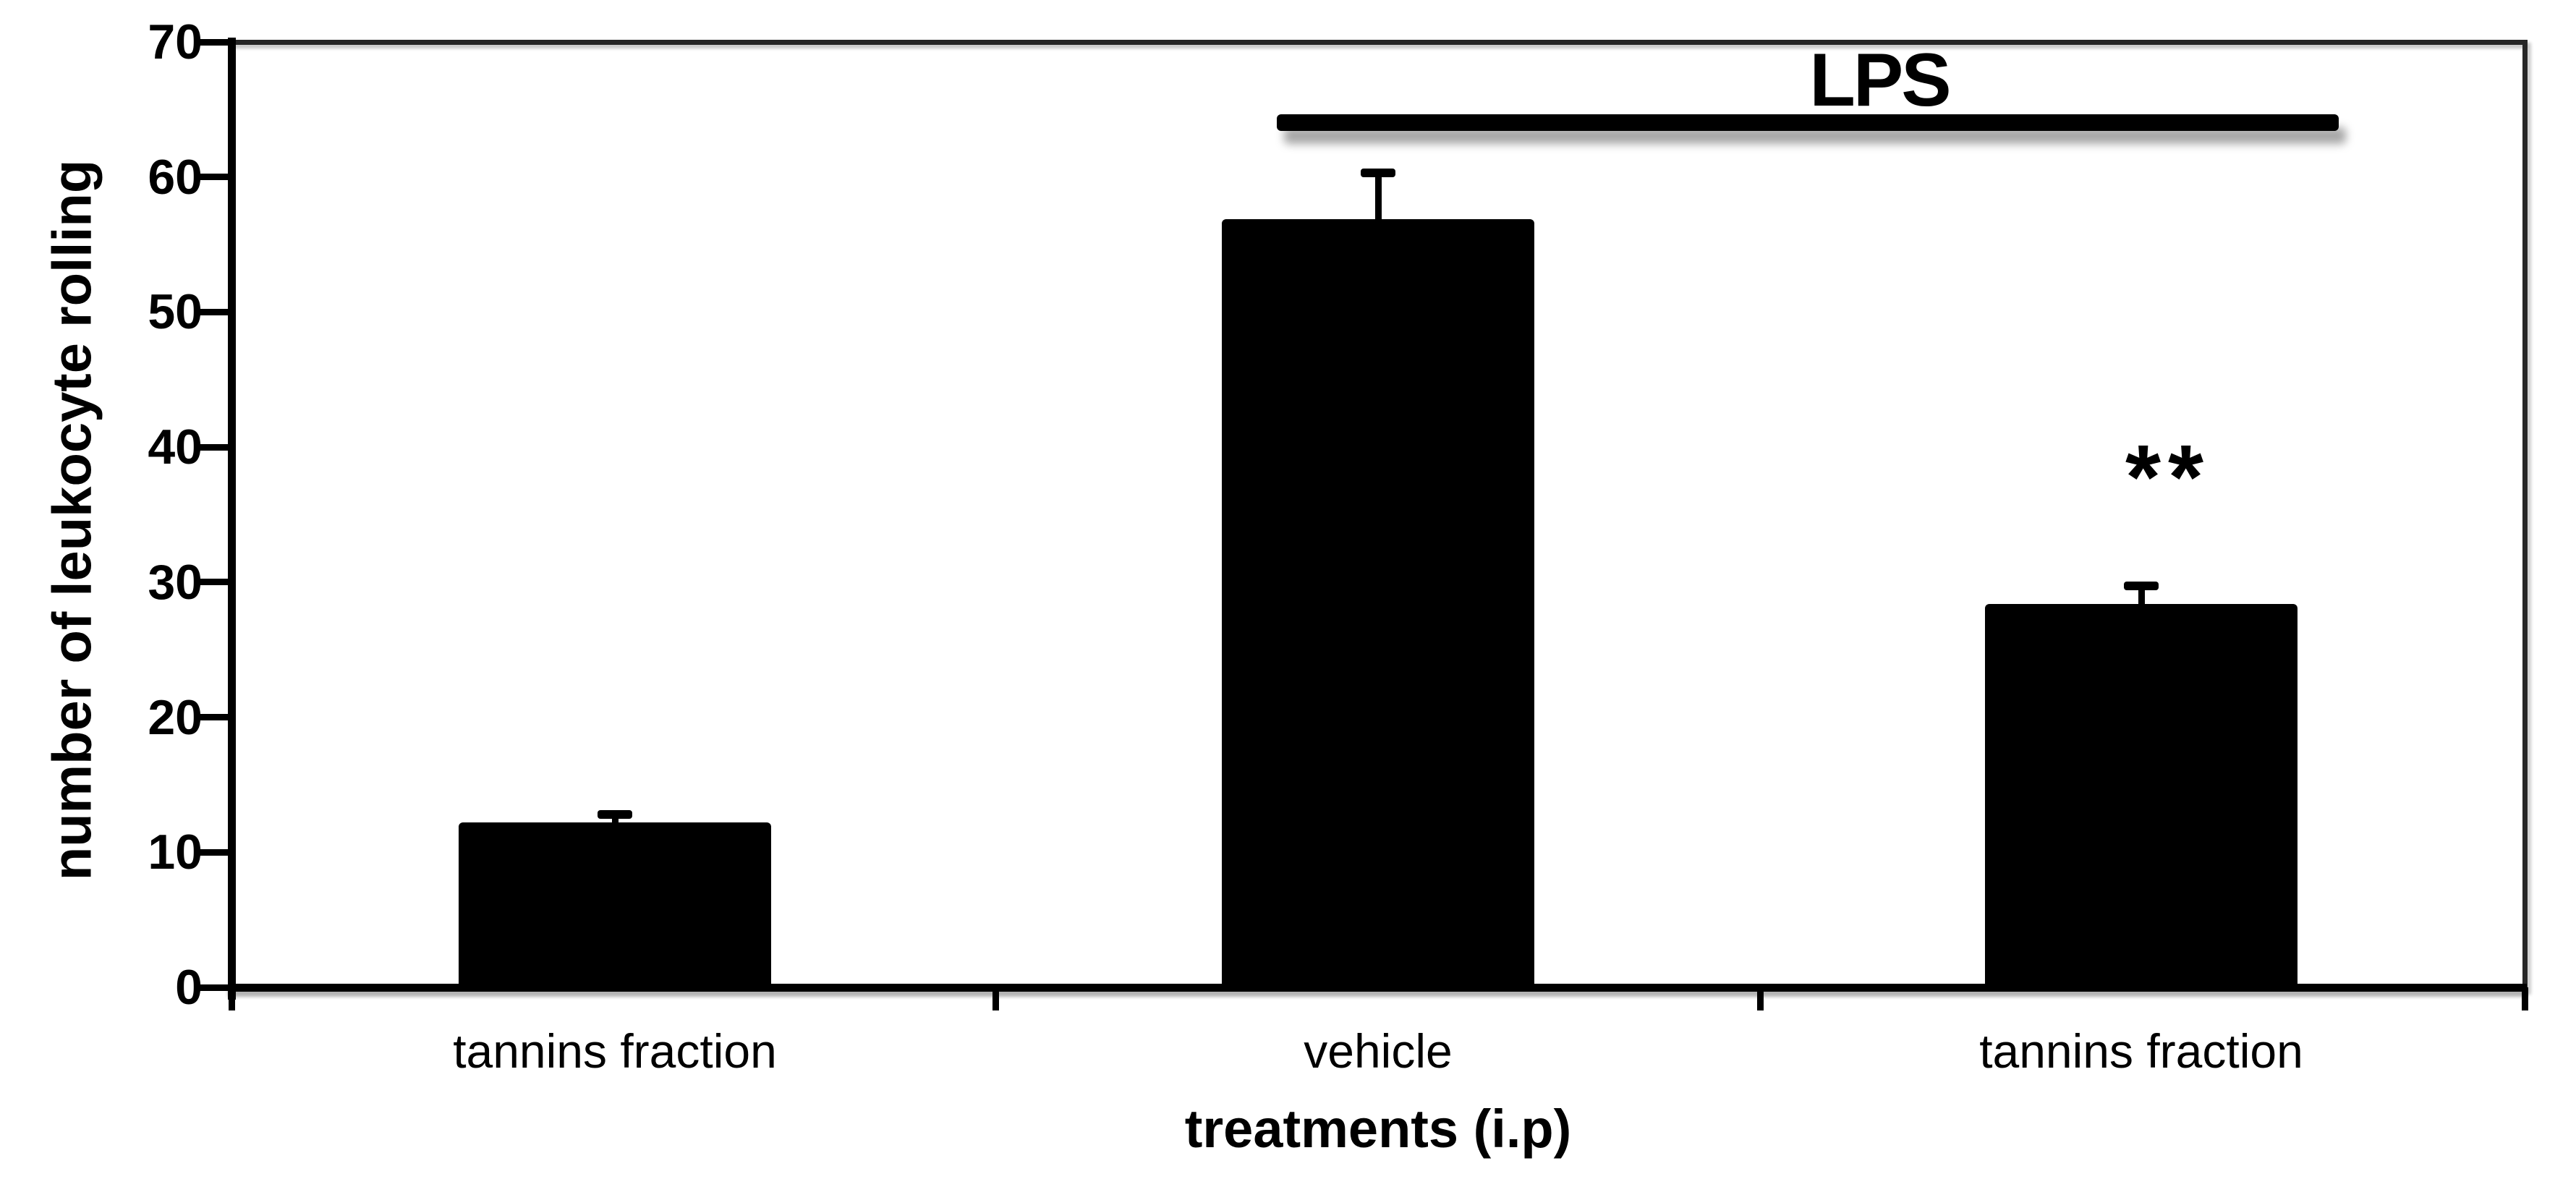  I want to click on y-tick-label: 50, so click(175, 312).